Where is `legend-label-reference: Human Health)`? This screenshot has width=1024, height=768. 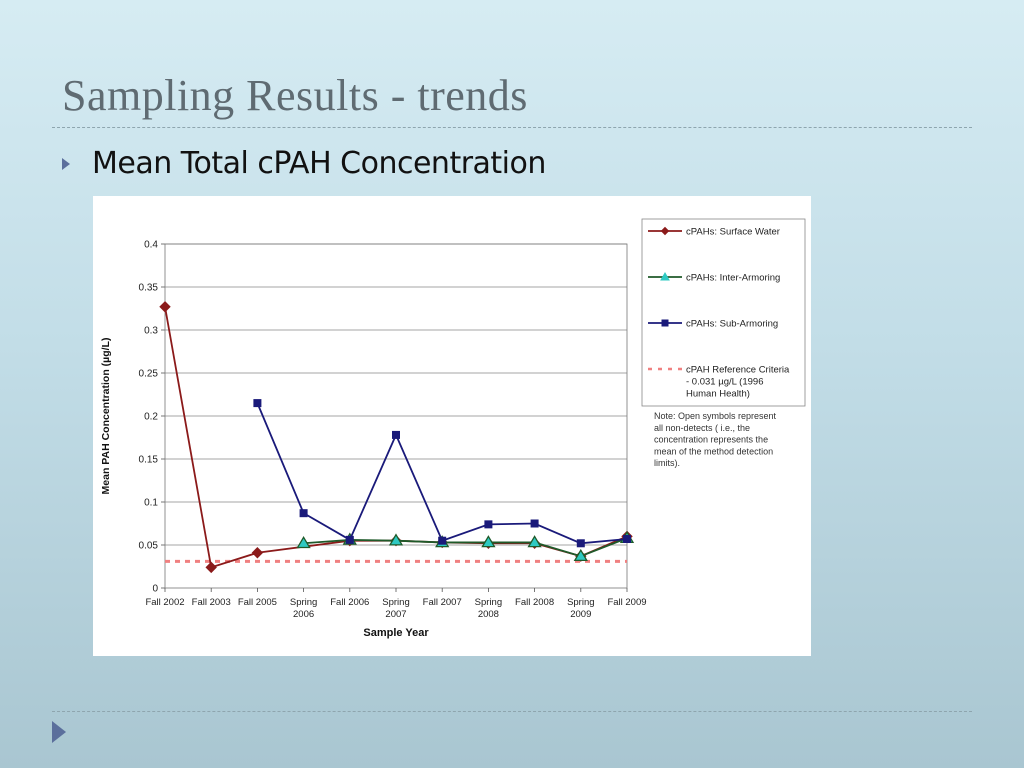
legend-label-reference: Human Health) is located at coordinates (718, 394).